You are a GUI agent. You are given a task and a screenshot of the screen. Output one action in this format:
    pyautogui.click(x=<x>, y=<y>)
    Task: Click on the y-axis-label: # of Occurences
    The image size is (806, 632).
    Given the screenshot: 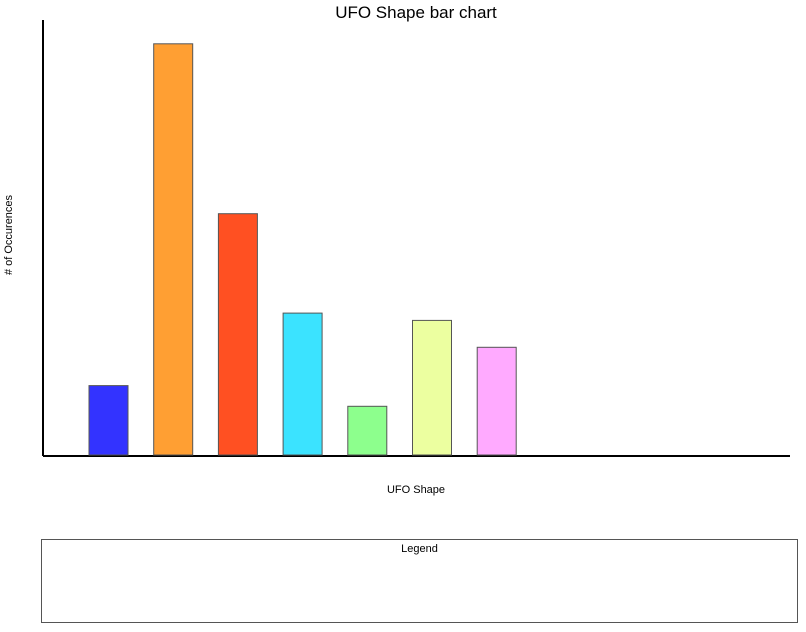 What is the action you would take?
    pyautogui.click(x=9, y=235)
    